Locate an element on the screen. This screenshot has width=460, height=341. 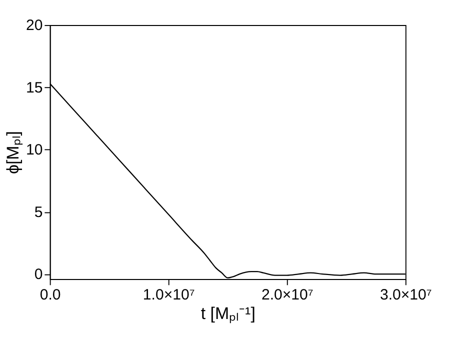
y-tick-label: 0 is located at coordinates (38, 275).